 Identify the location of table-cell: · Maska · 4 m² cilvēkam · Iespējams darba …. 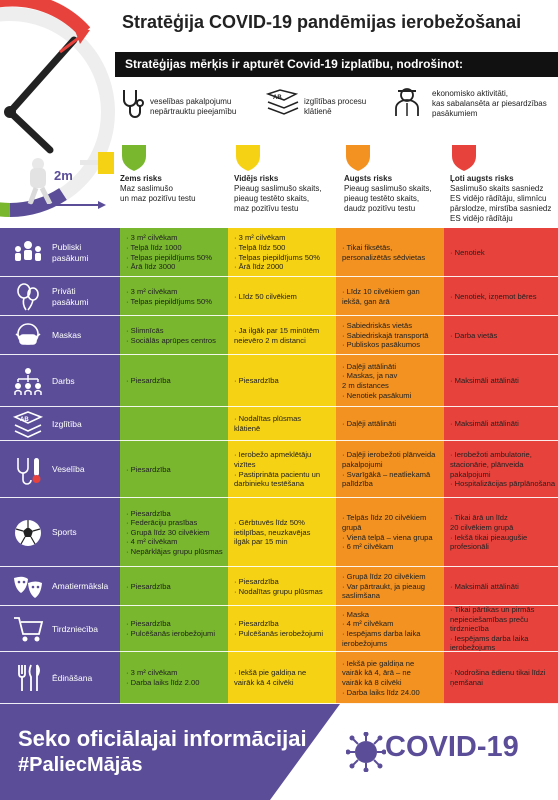
(390, 629).